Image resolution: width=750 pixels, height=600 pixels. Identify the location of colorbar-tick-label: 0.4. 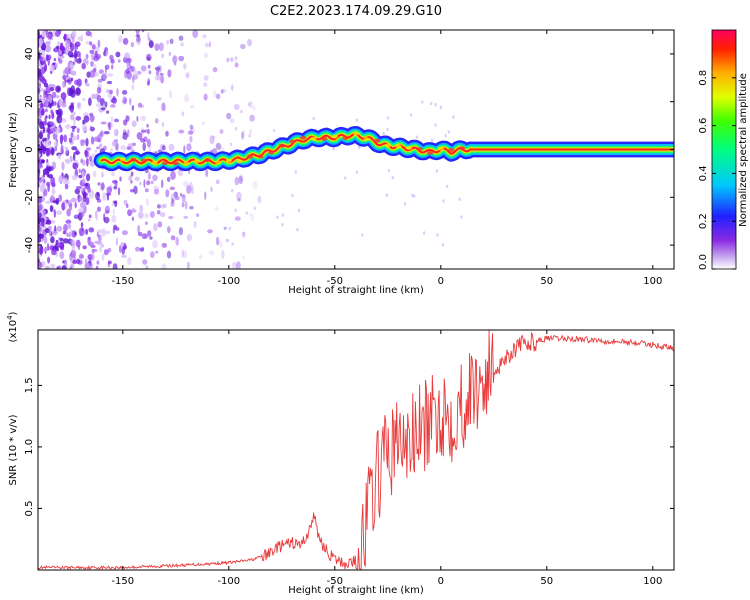
(703, 173).